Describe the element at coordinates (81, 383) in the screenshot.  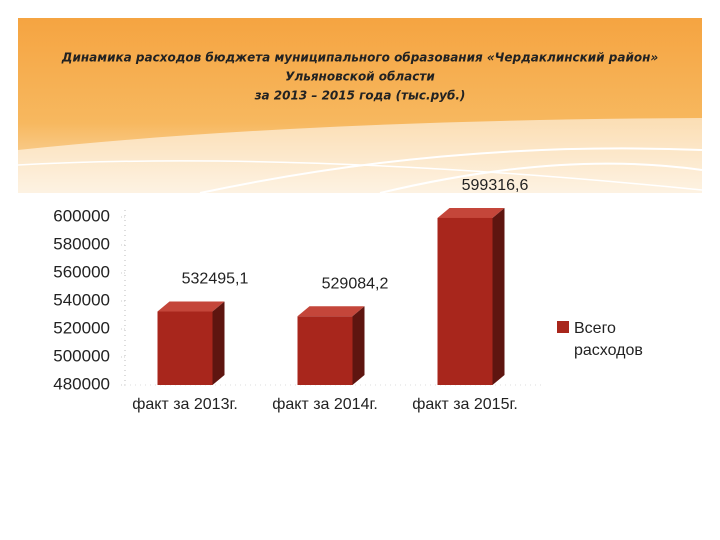
I see `y-tick-label: 480000` at that location.